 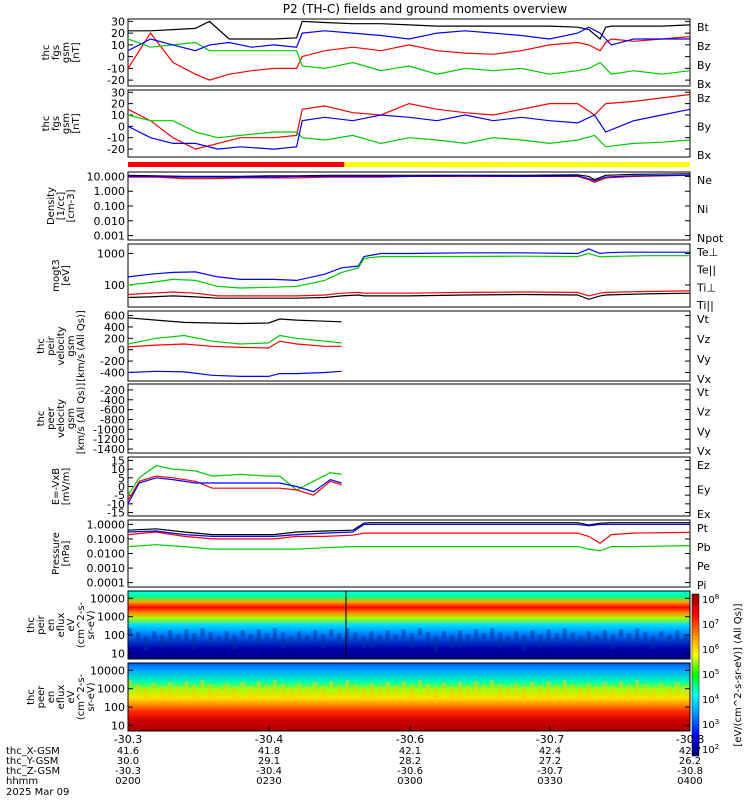 I want to click on x-row-value: -30.3, so click(x=128, y=771).